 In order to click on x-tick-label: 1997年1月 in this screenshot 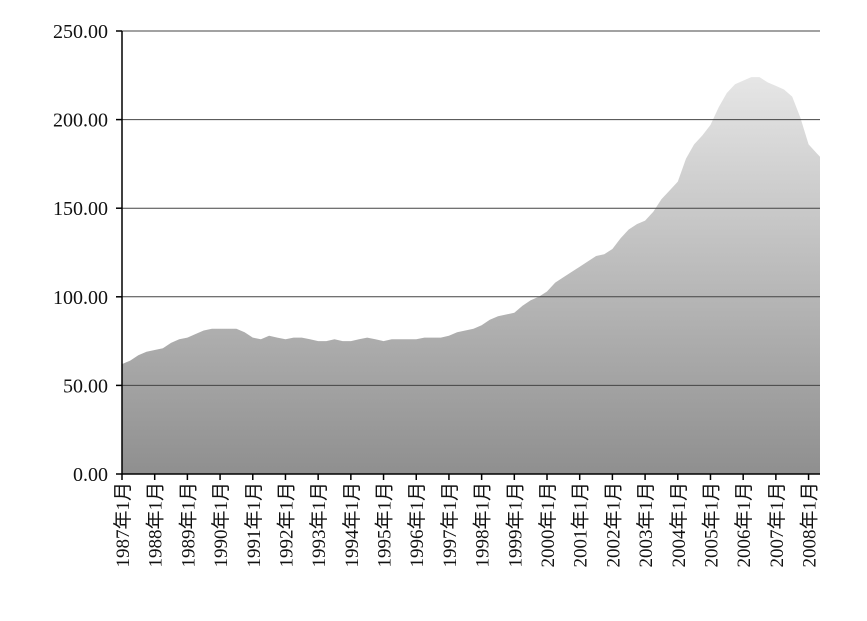, I will do `click(450, 525)`.